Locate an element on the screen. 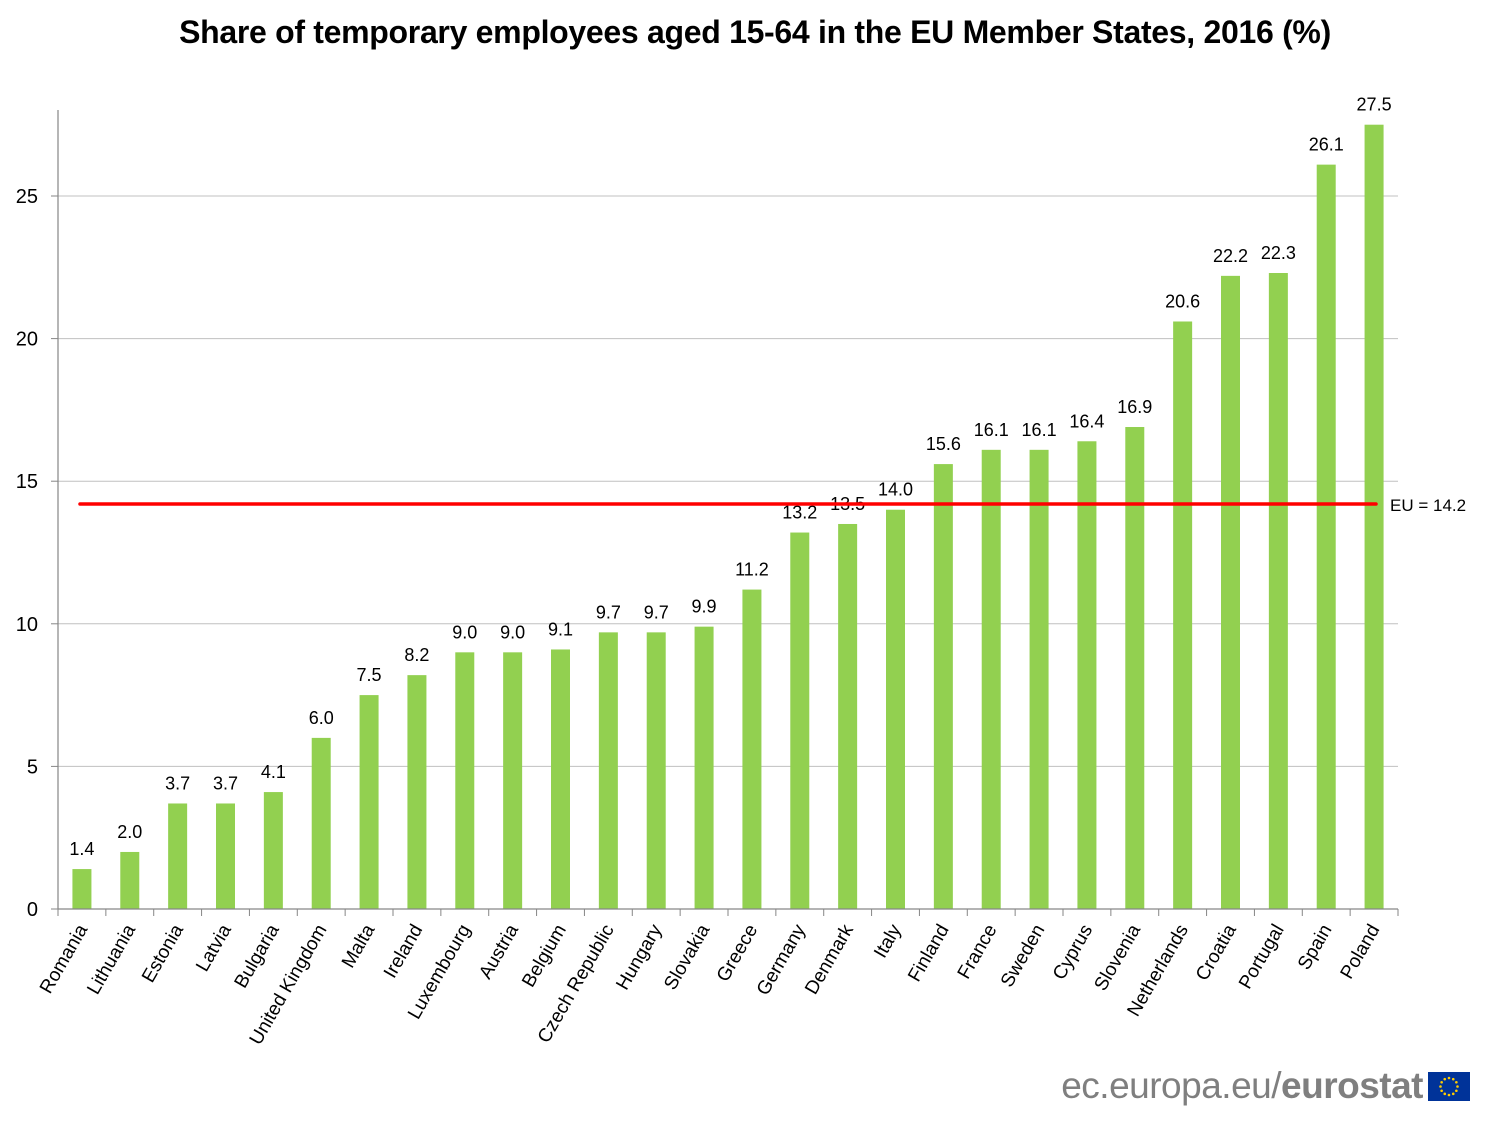  category-label: Ireland is located at coordinates (403, 951).